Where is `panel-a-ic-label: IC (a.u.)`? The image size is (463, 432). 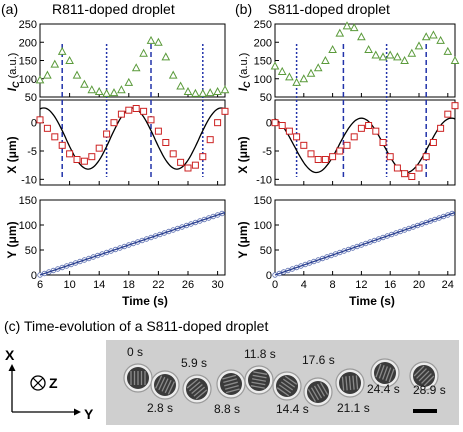
panel-a-ic-label: IC (a.u.) is located at coordinates (13, 72).